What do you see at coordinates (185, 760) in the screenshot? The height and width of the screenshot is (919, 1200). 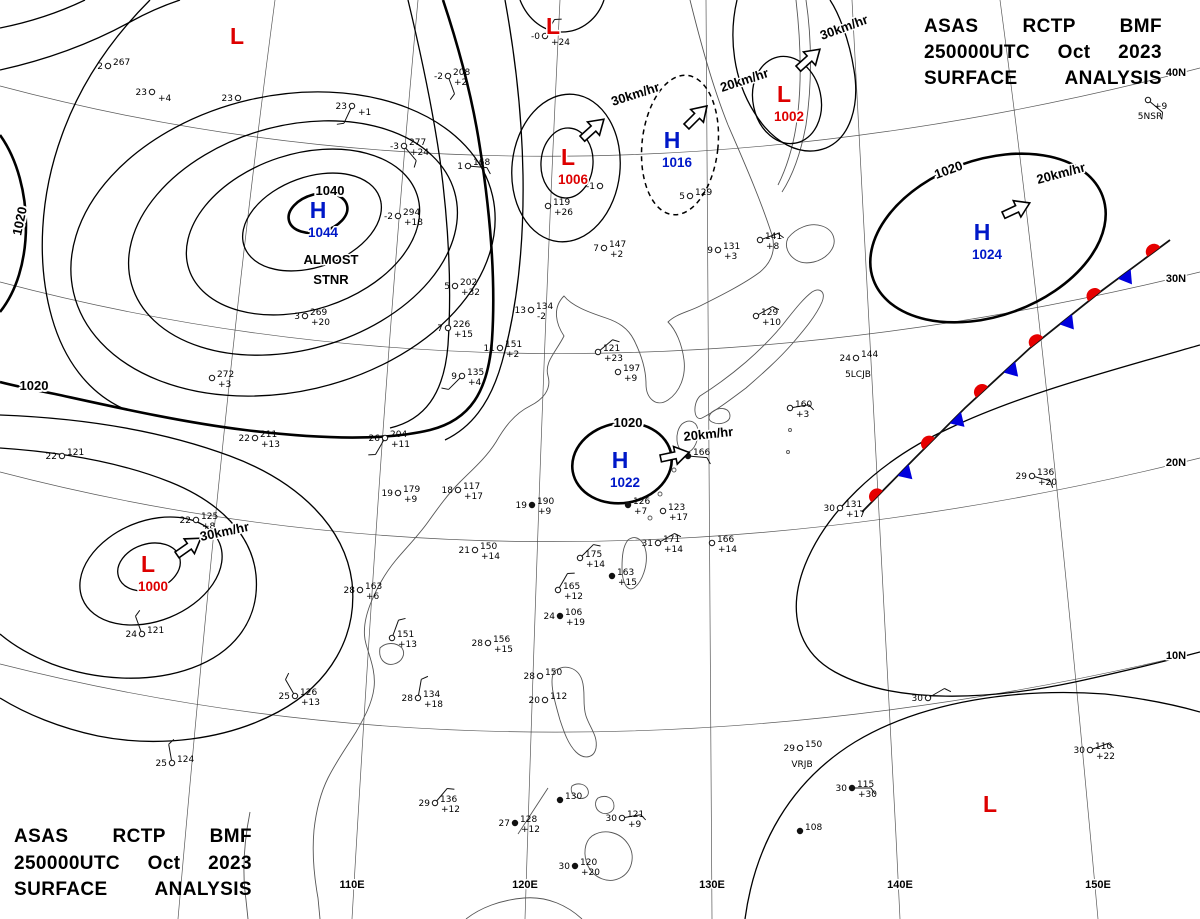 I see `station-pressure: 124` at bounding box center [185, 760].